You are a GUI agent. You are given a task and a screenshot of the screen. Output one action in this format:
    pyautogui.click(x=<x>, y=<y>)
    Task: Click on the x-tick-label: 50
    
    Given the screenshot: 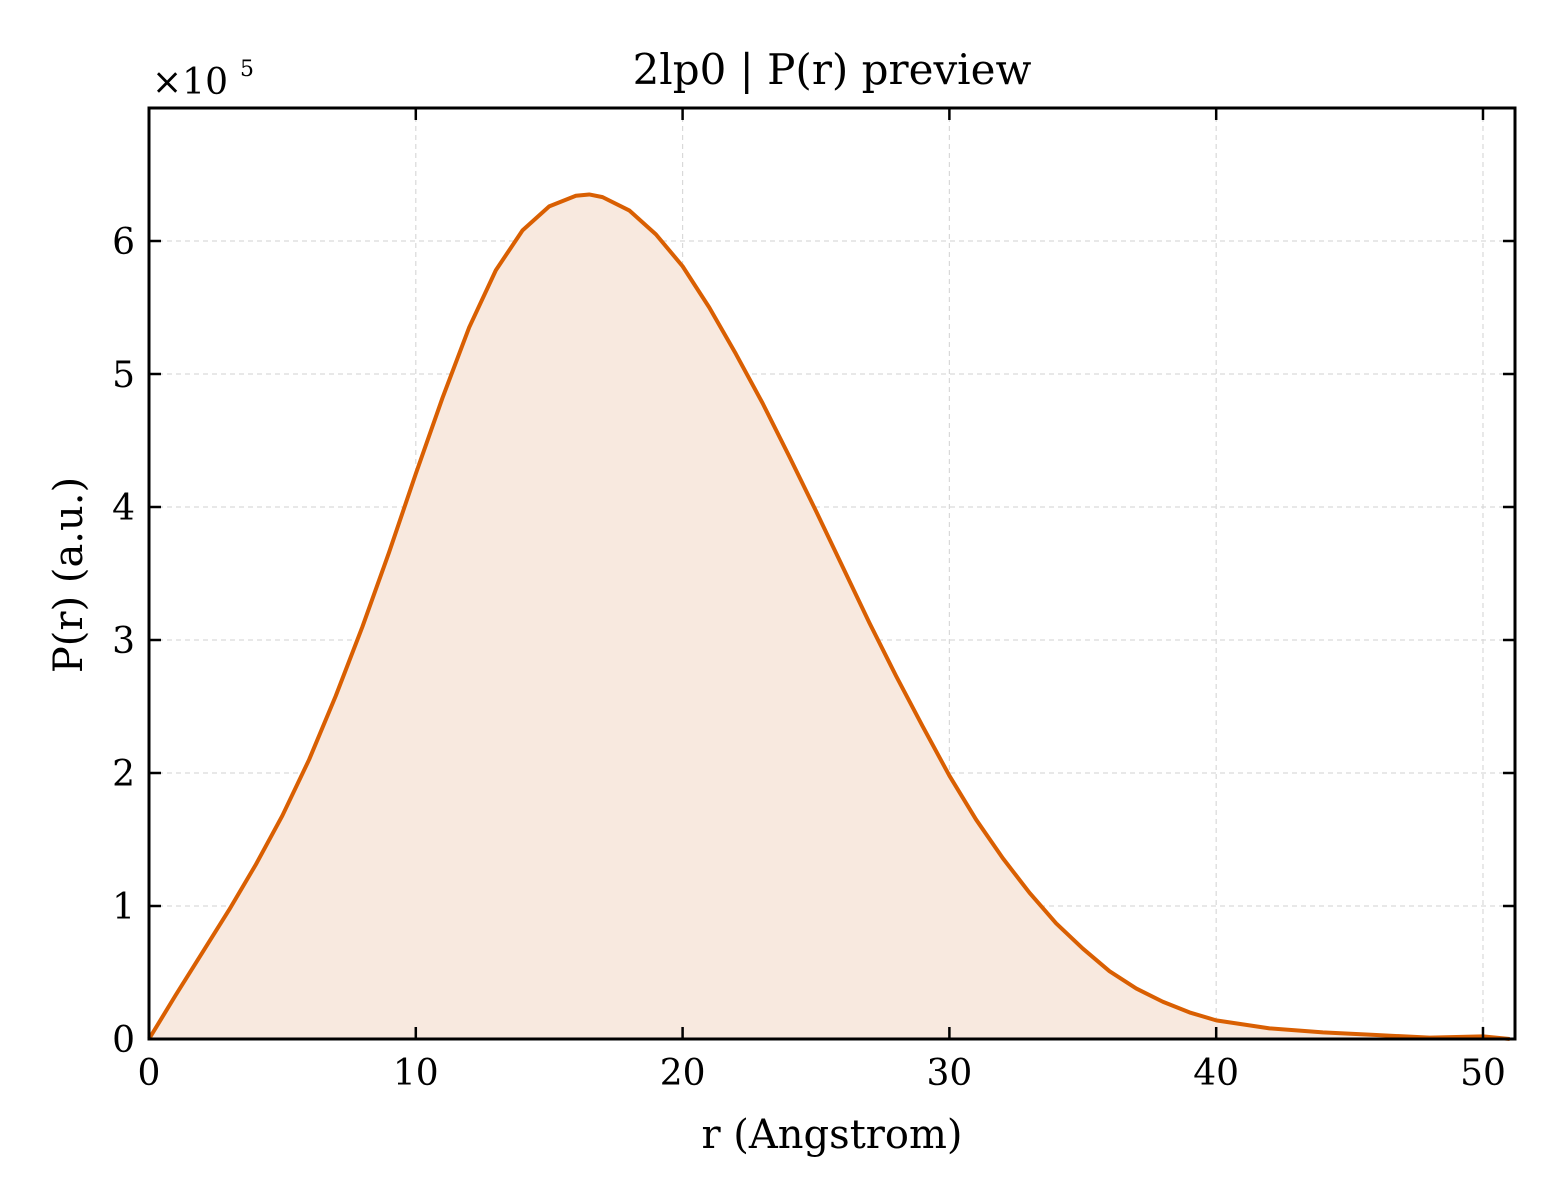 What is the action you would take?
    pyautogui.click(x=1483, y=1073)
    